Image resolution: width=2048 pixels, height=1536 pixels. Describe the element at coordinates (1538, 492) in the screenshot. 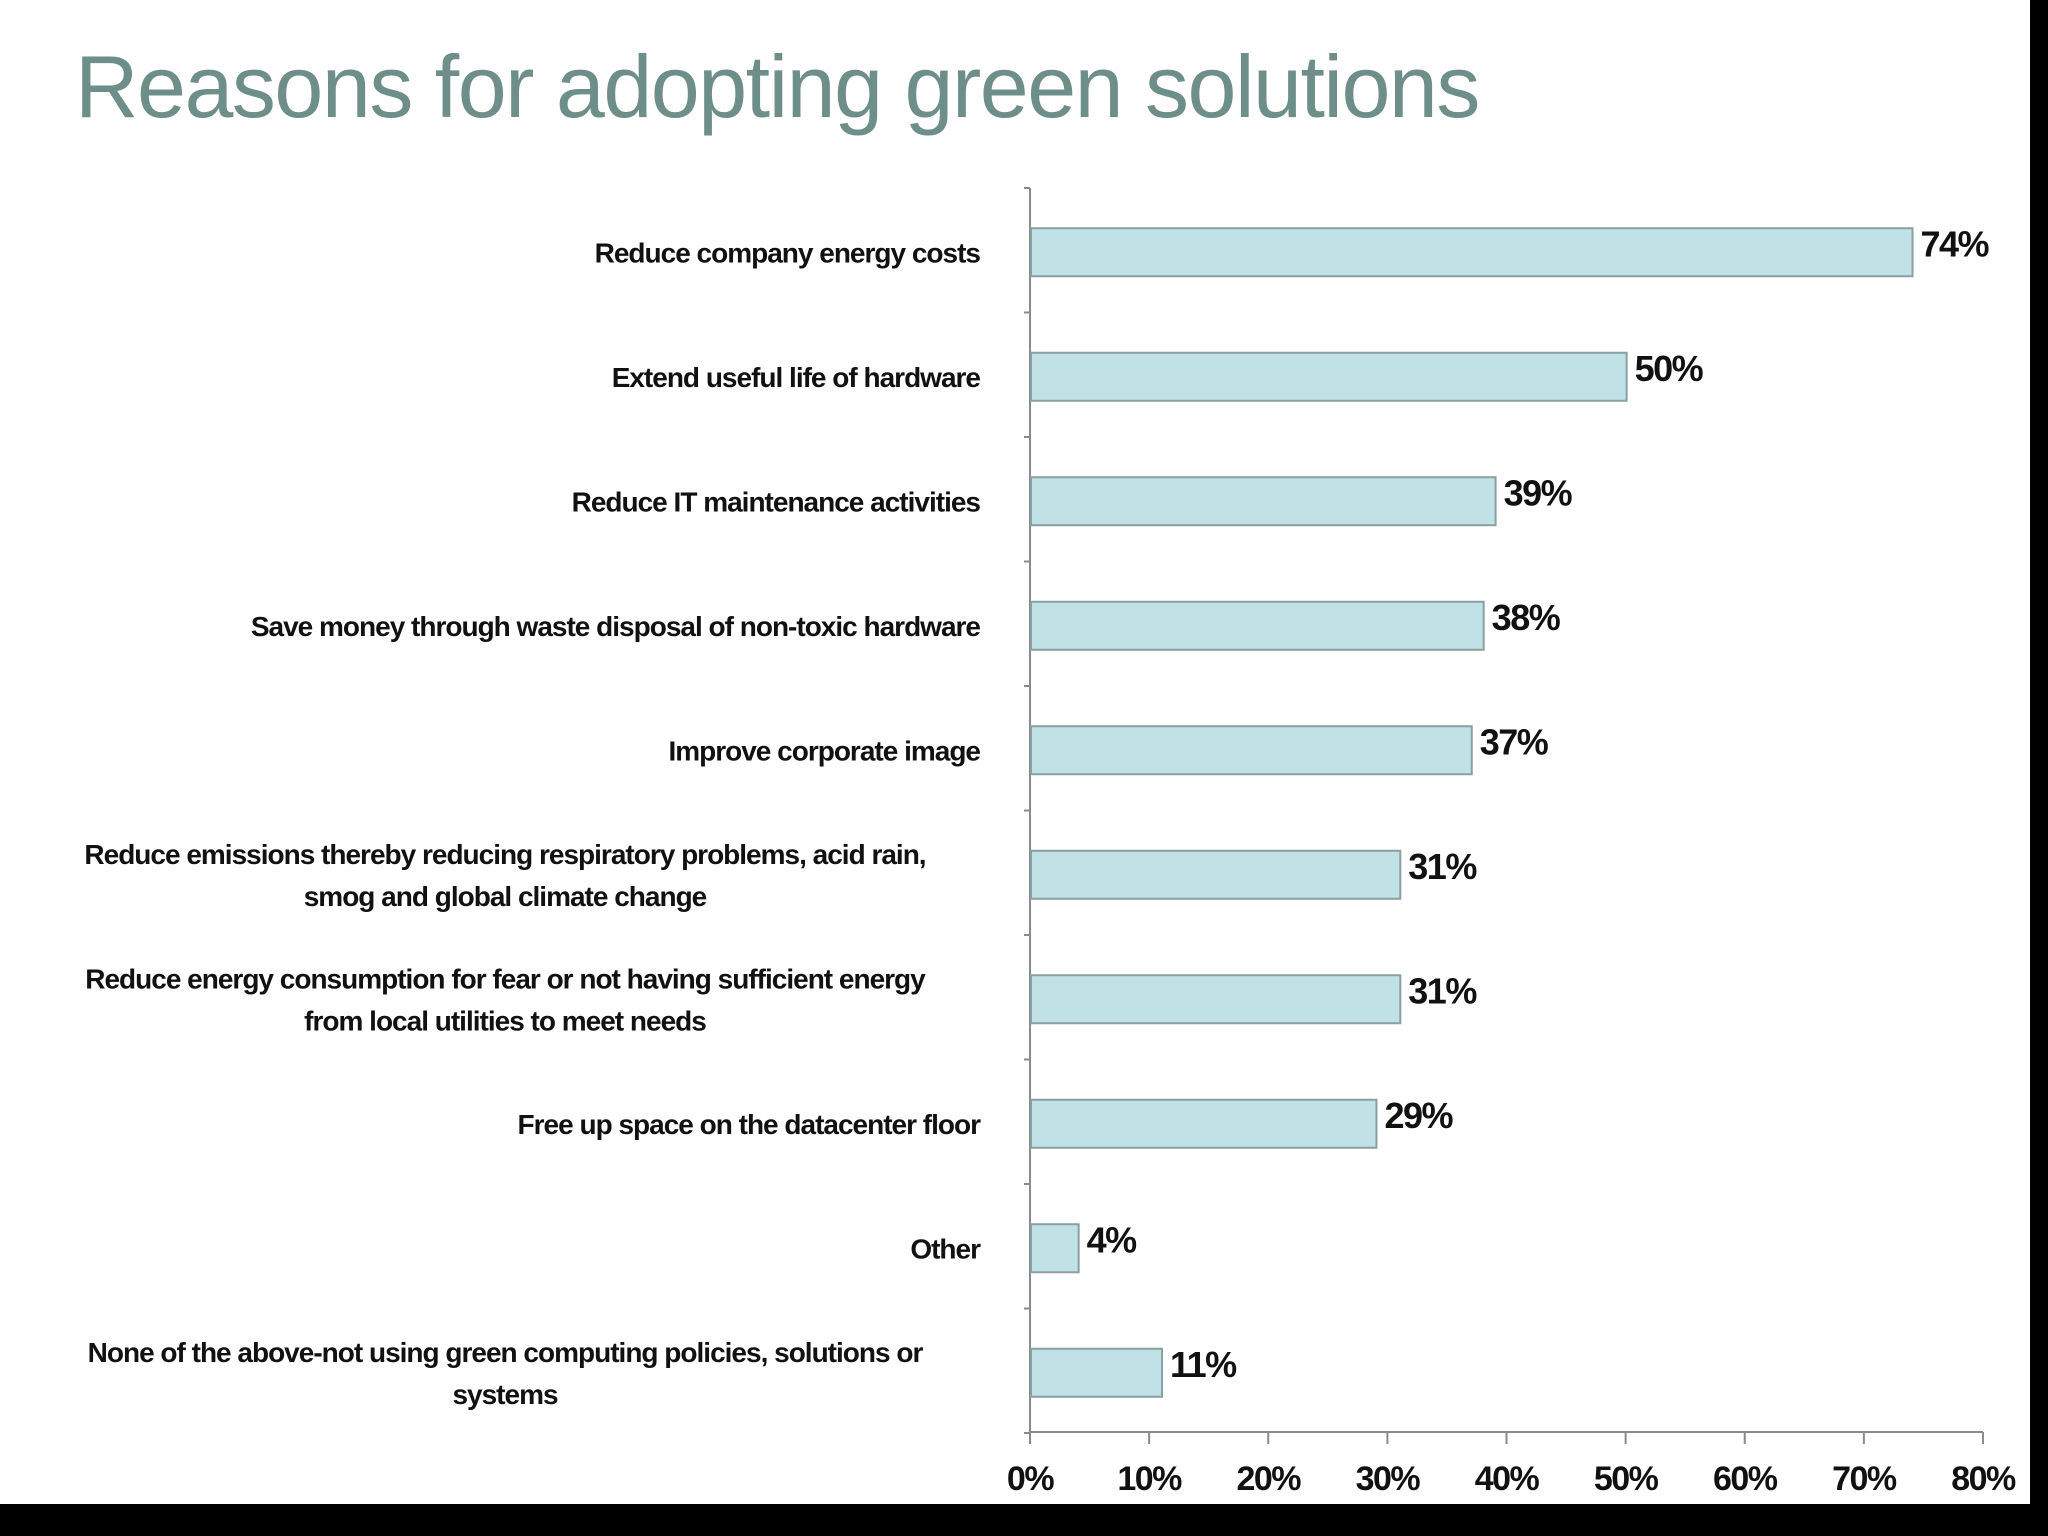

I see `data-label: 39%` at that location.